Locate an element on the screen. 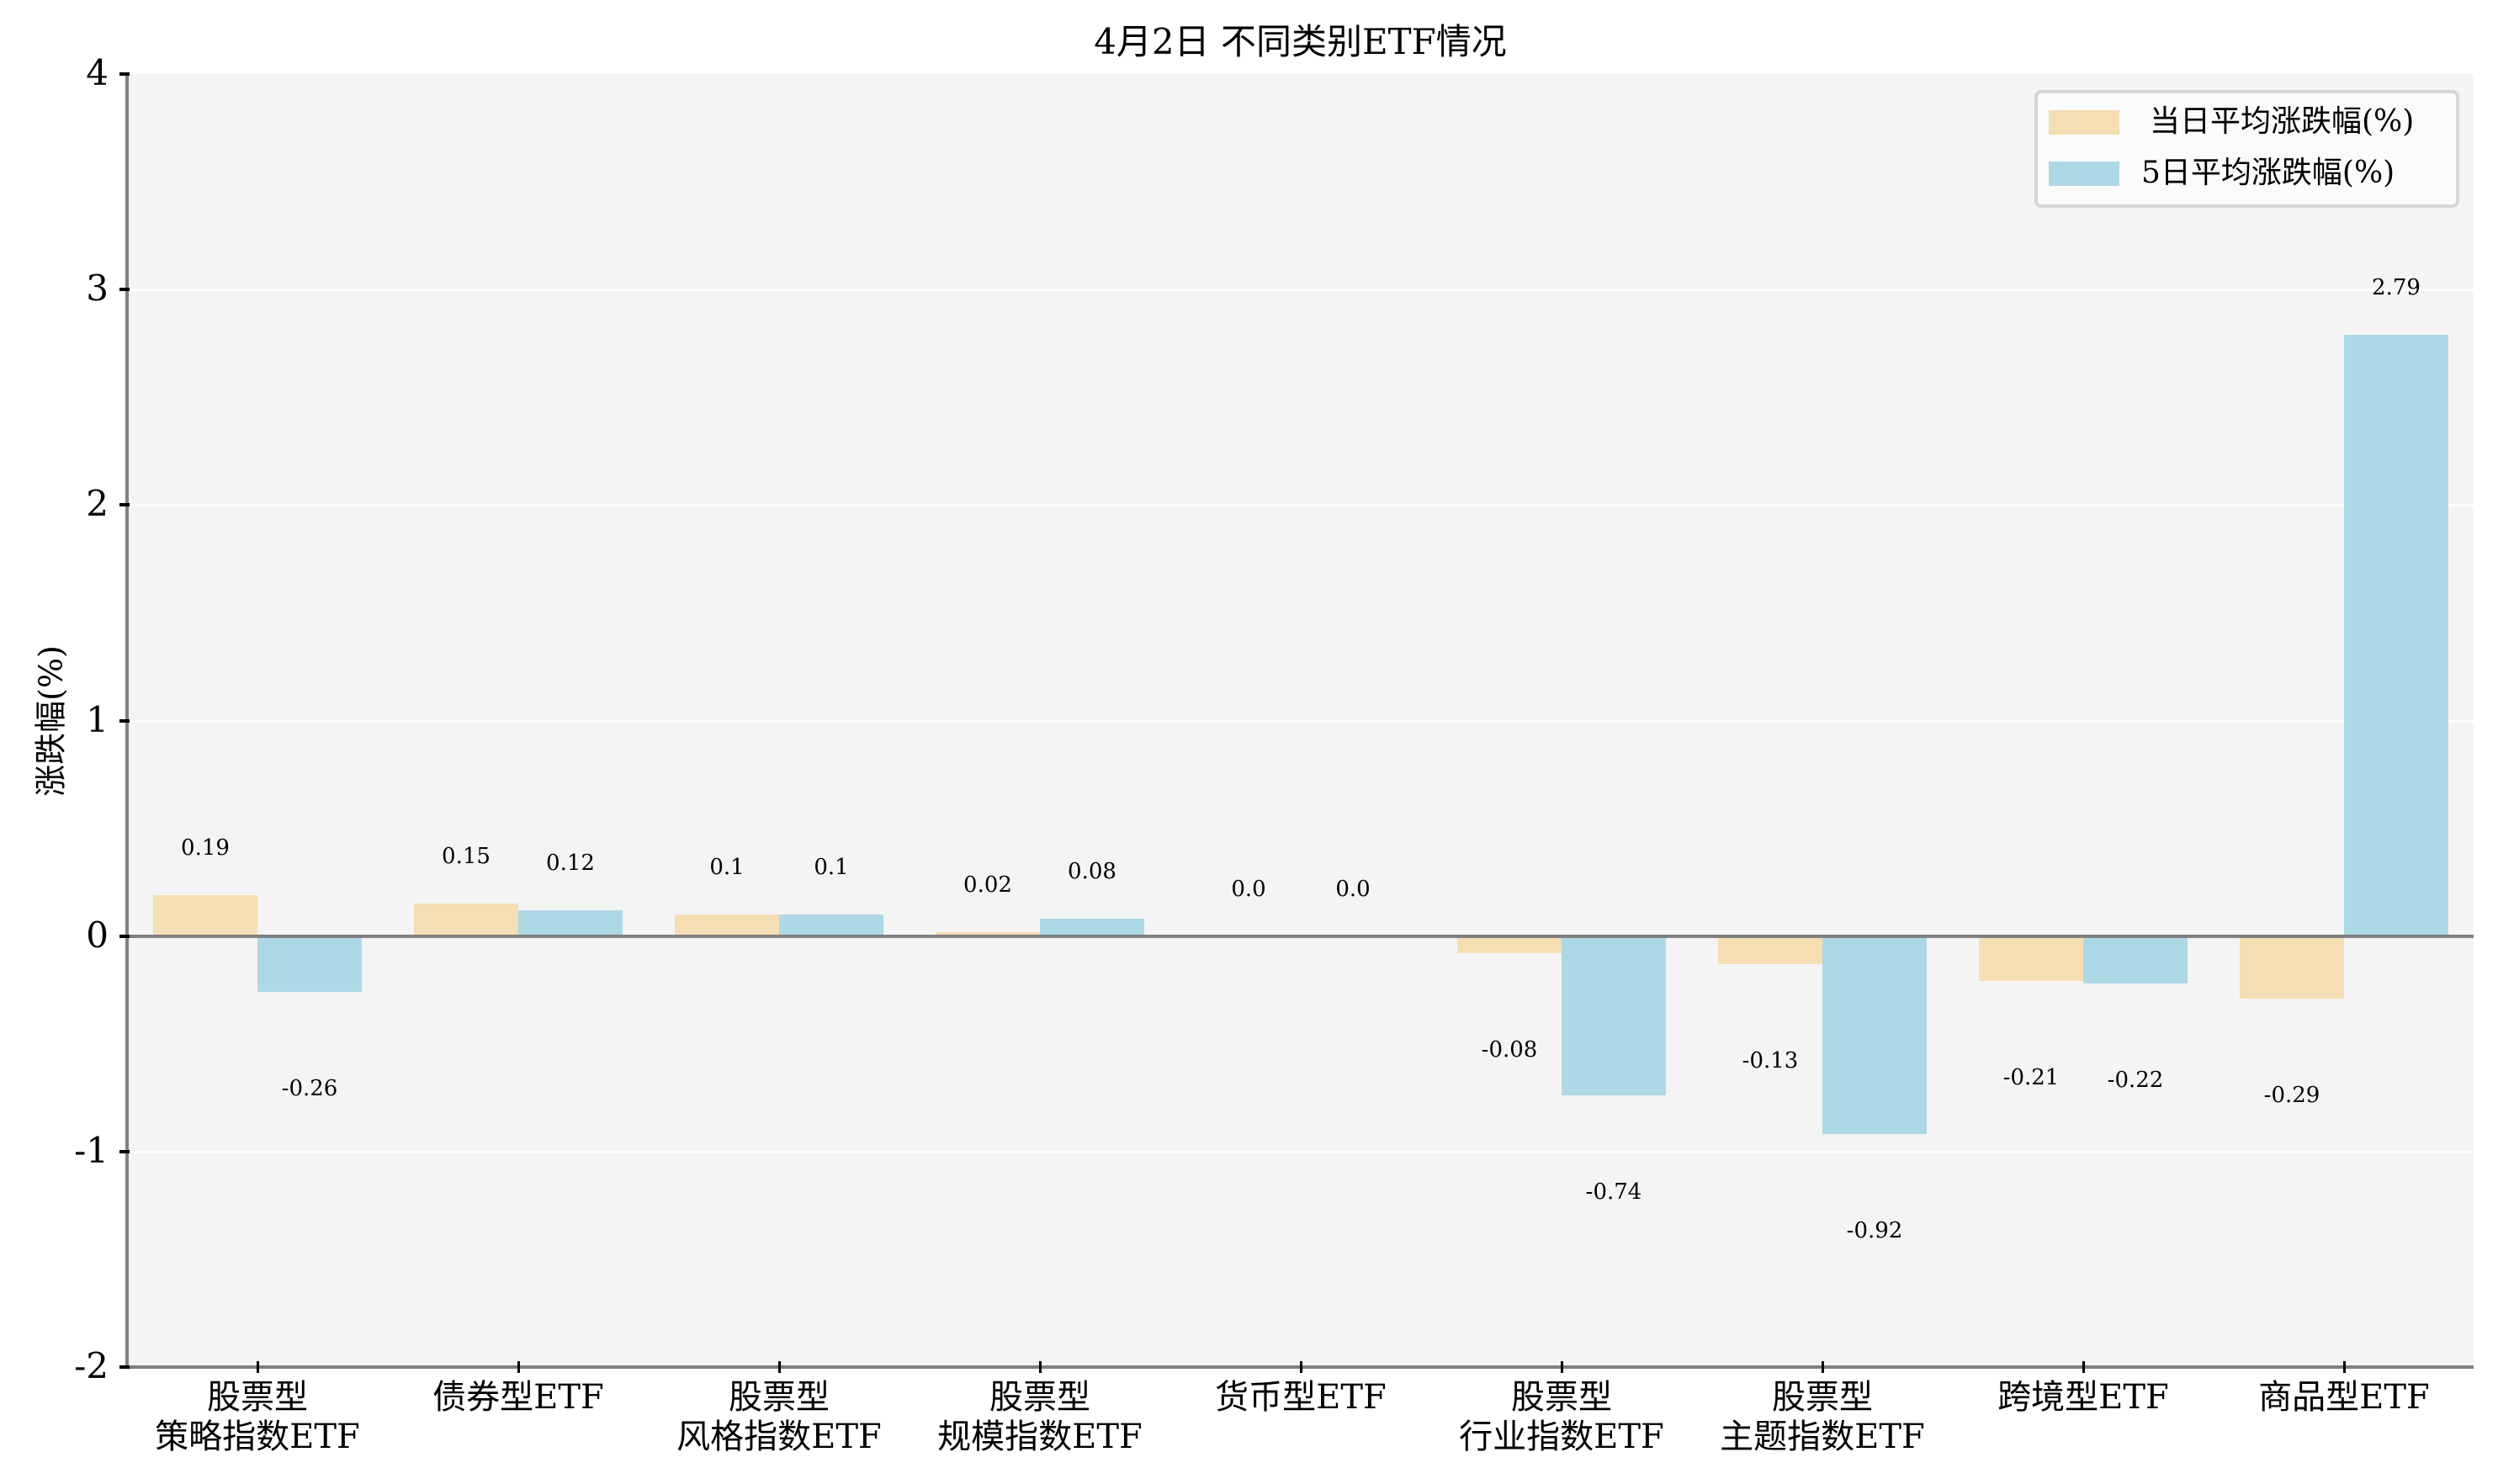 Image resolution: width=2498 pixels, height=1484 pixels. value-label-five-day: 0.12 is located at coordinates (570, 863).